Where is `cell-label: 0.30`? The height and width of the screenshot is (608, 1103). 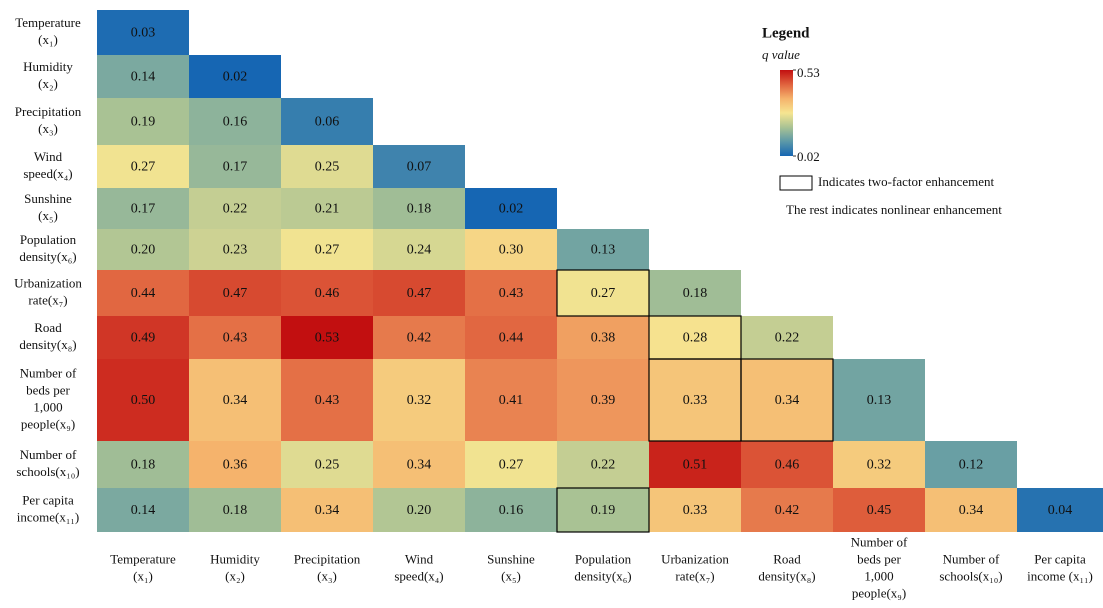 cell-label: 0.30 is located at coordinates (511, 250).